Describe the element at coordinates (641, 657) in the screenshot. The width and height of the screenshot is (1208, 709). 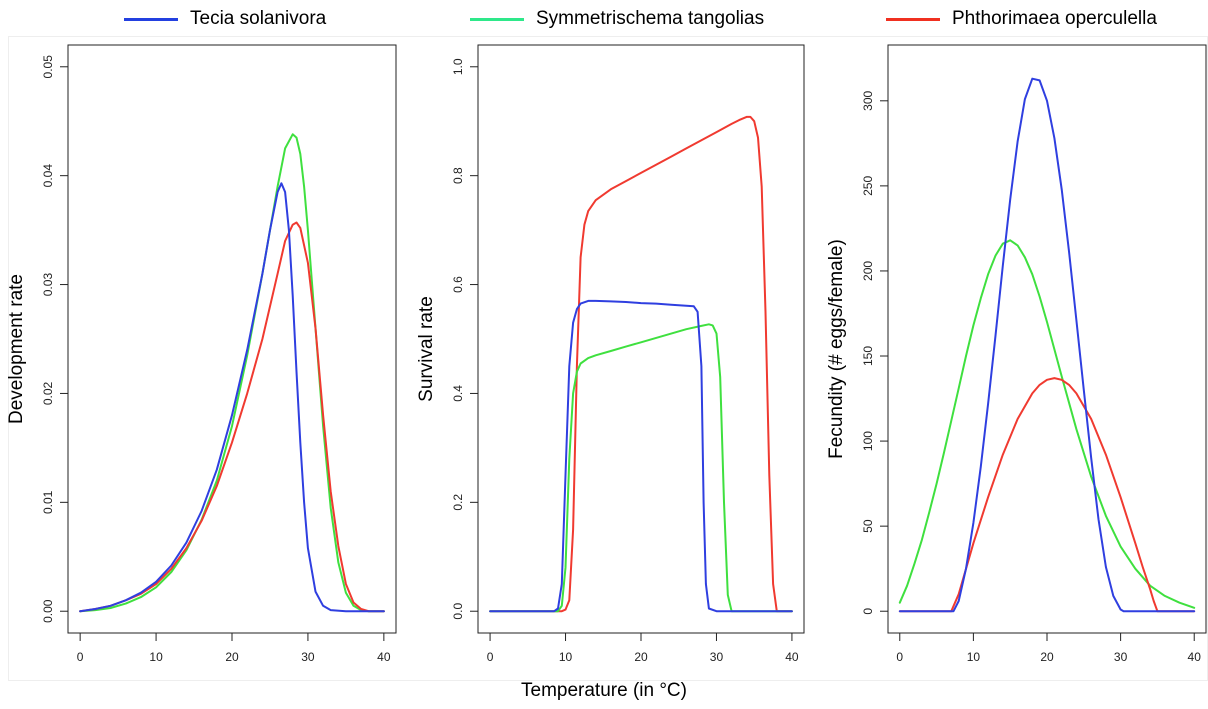
I see `x-tick-label-survival: 20` at that location.